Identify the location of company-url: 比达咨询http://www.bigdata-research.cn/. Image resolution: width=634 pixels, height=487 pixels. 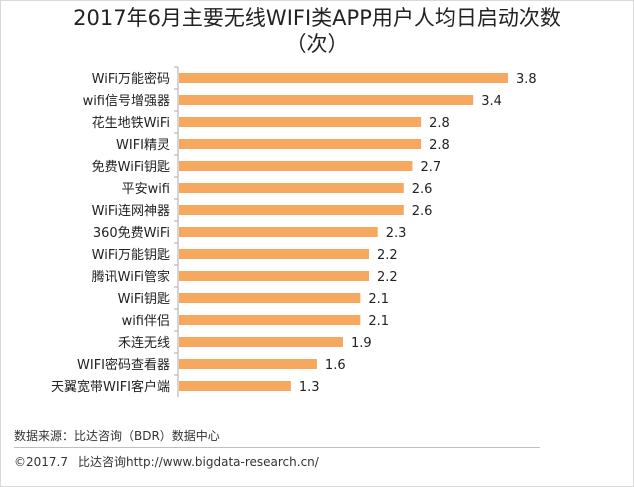
(198, 462).